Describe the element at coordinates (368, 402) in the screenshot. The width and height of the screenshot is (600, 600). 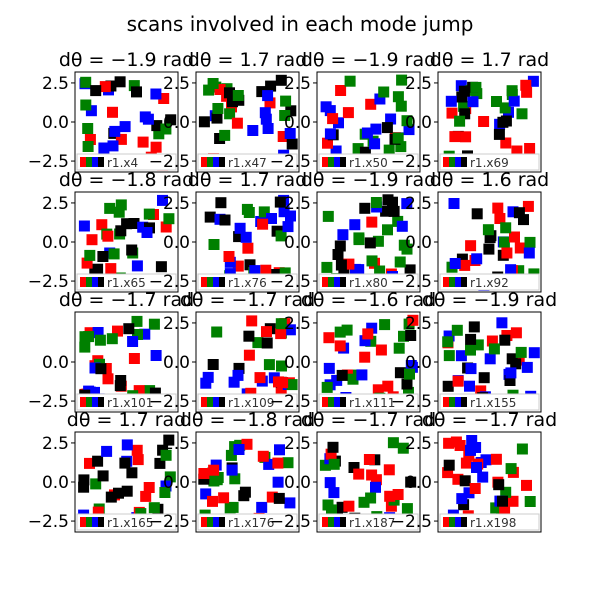
I see `legend: r1.x111` at that location.